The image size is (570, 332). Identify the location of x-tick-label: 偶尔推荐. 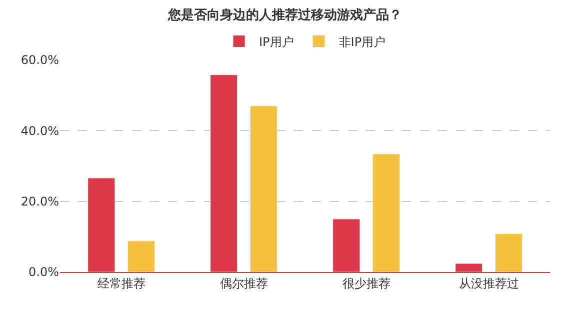
(244, 283).